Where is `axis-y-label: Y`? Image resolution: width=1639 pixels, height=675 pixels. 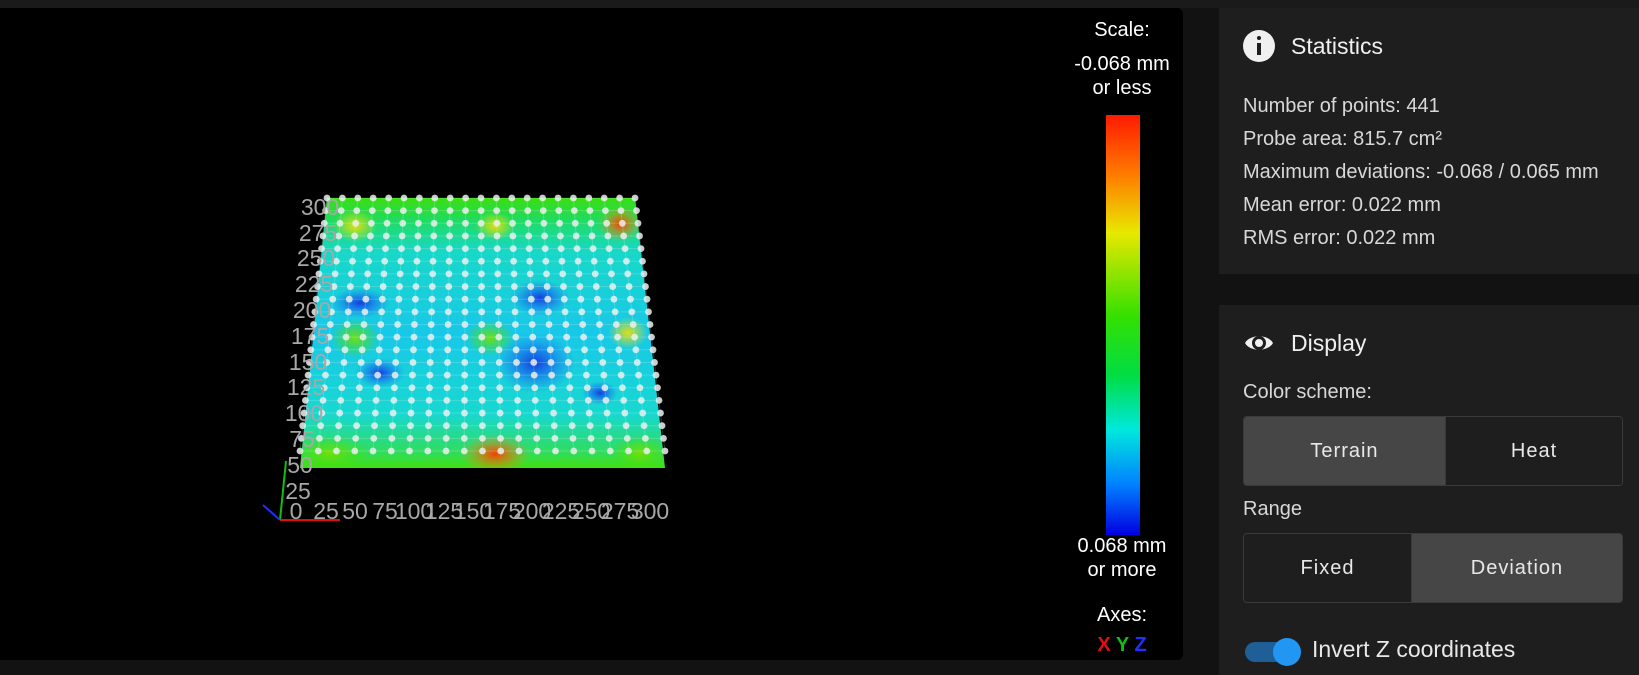 axis-y-label: Y is located at coordinates (1122, 645).